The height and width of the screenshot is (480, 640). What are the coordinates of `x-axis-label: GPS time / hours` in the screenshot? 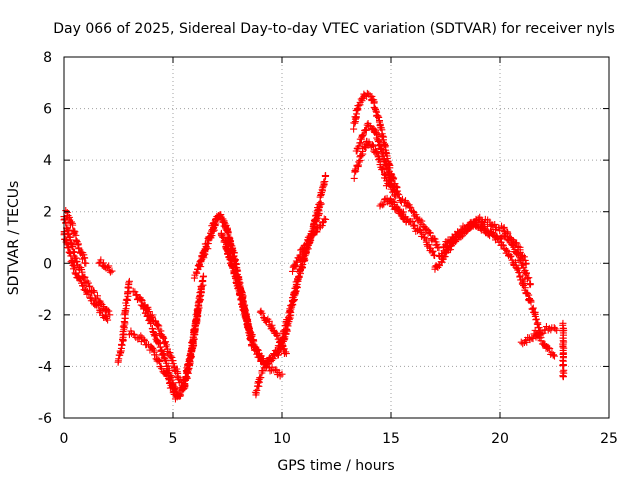 It's located at (335, 466).